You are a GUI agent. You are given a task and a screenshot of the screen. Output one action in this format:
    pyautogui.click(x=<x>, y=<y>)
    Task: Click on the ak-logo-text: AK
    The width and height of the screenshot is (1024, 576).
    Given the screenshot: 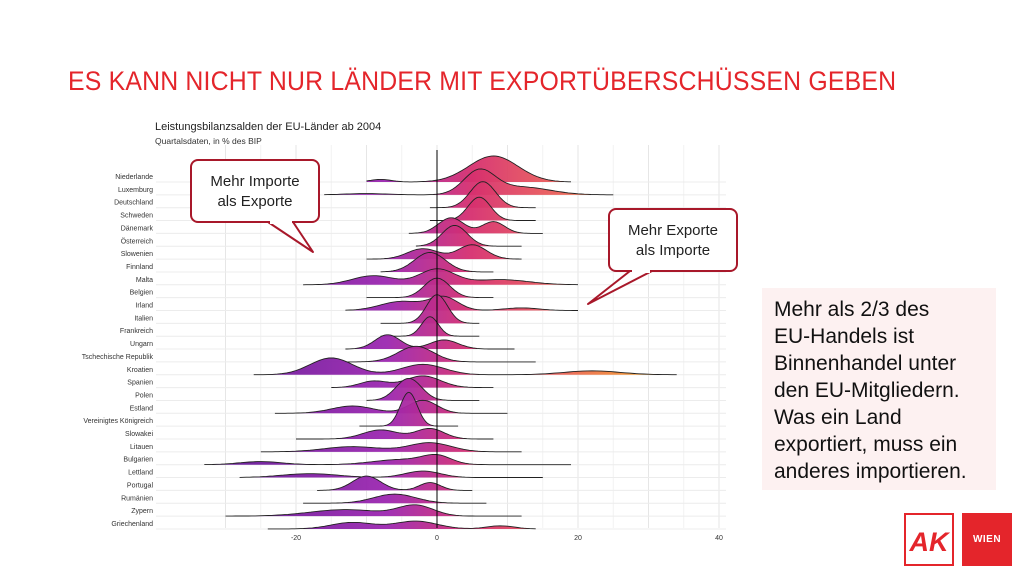 What is the action you would take?
    pyautogui.click(x=930, y=542)
    